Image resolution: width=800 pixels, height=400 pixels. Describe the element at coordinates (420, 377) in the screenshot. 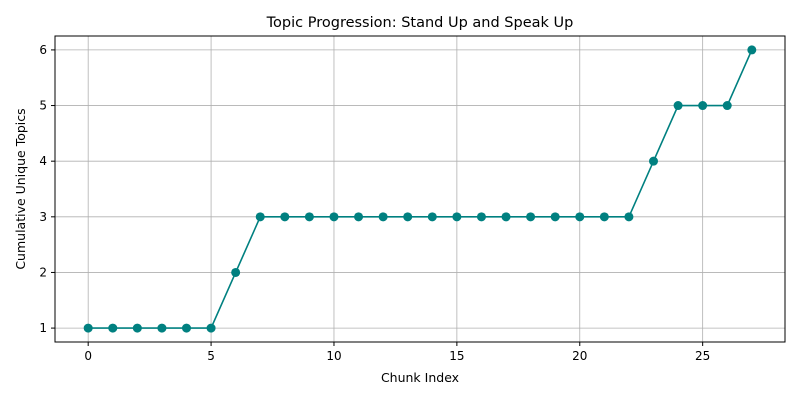

I see `x-axis-label: Chunk Index` at that location.